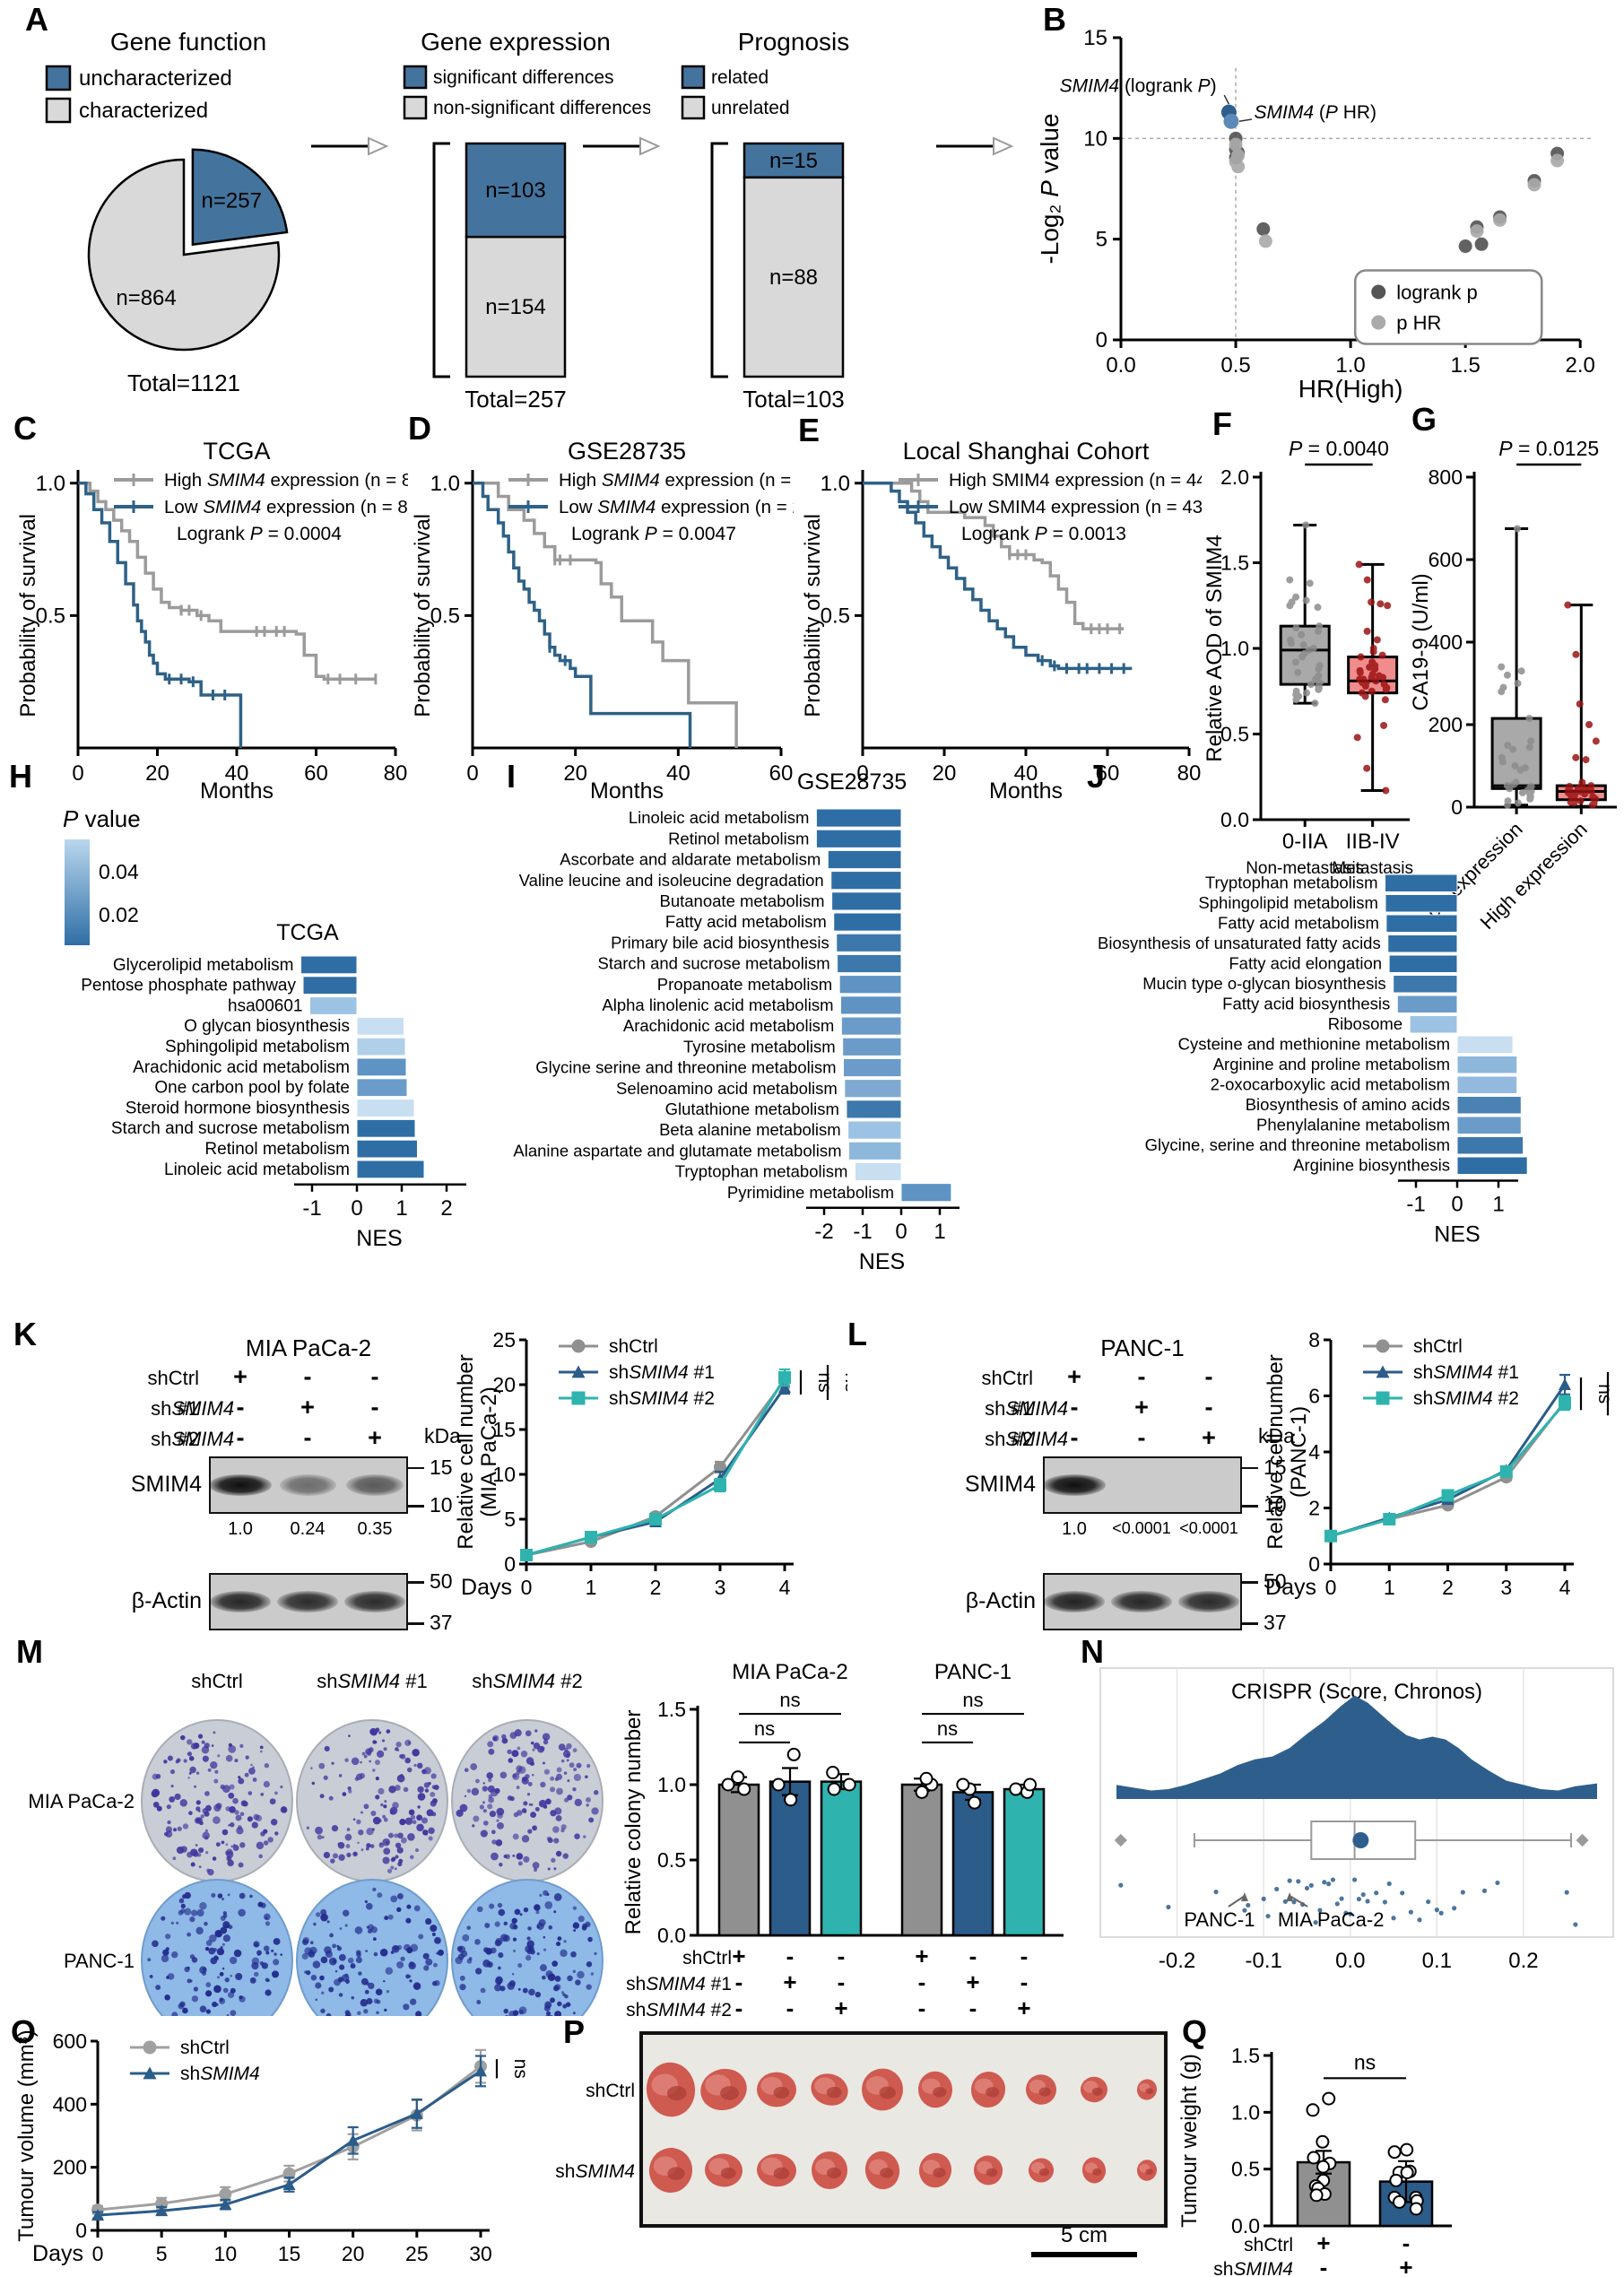 This screenshot has width=1624, height=2277. I want to click on blot-quant-value: <0.0001, so click(1141, 1528).